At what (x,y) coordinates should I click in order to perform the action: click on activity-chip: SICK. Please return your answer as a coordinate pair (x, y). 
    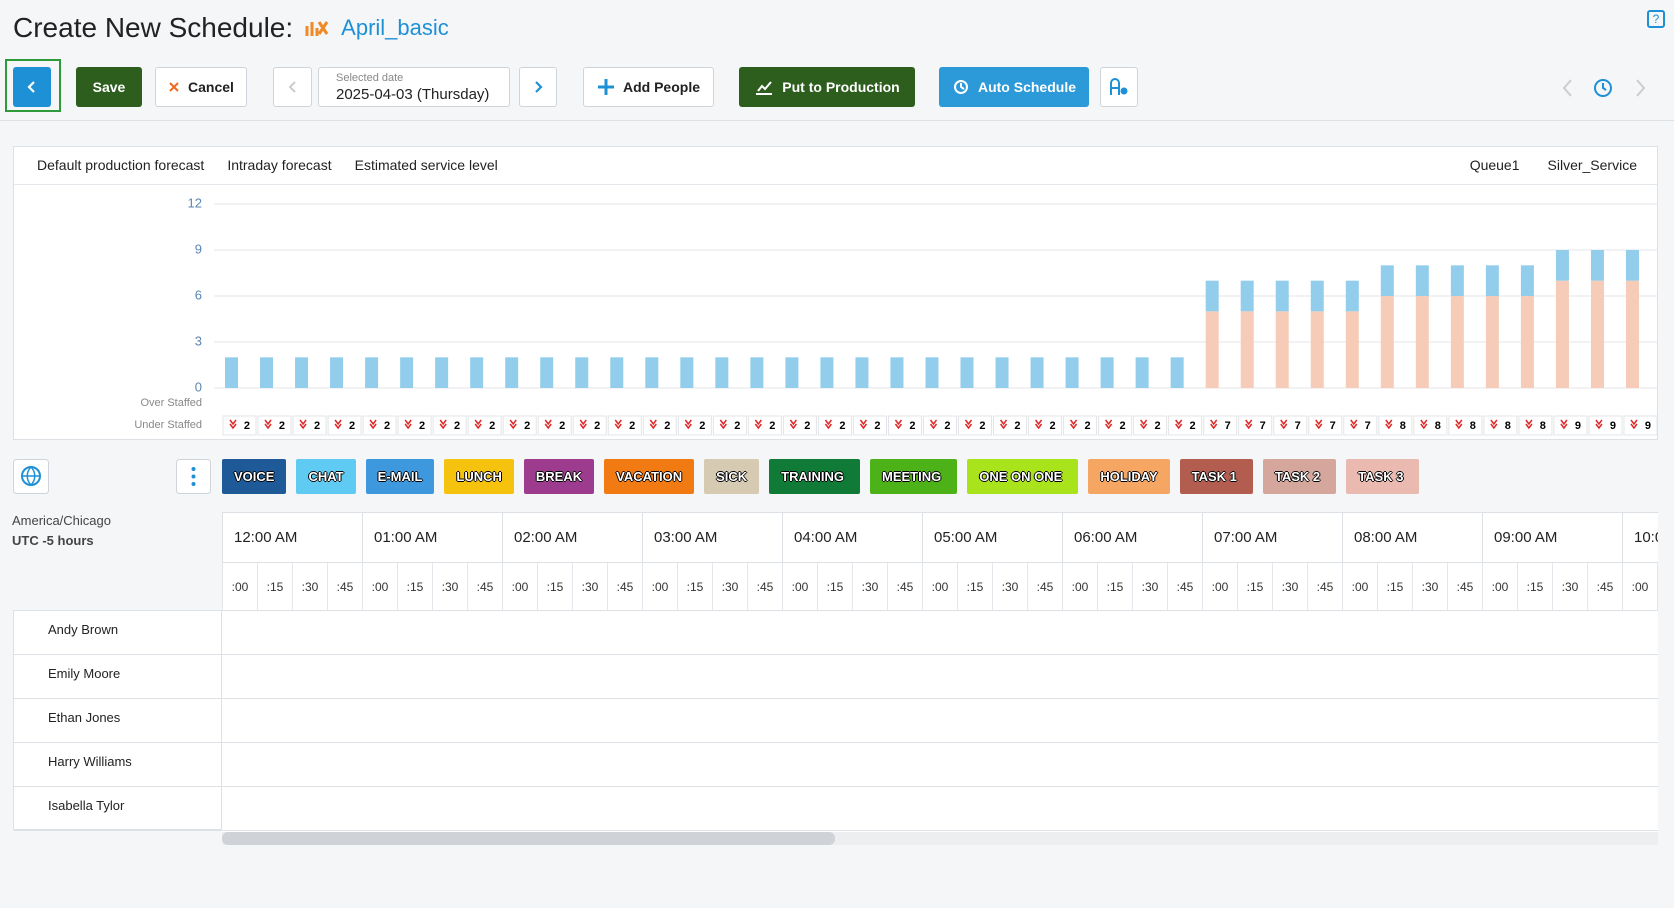
    Looking at the image, I should click on (732, 476).